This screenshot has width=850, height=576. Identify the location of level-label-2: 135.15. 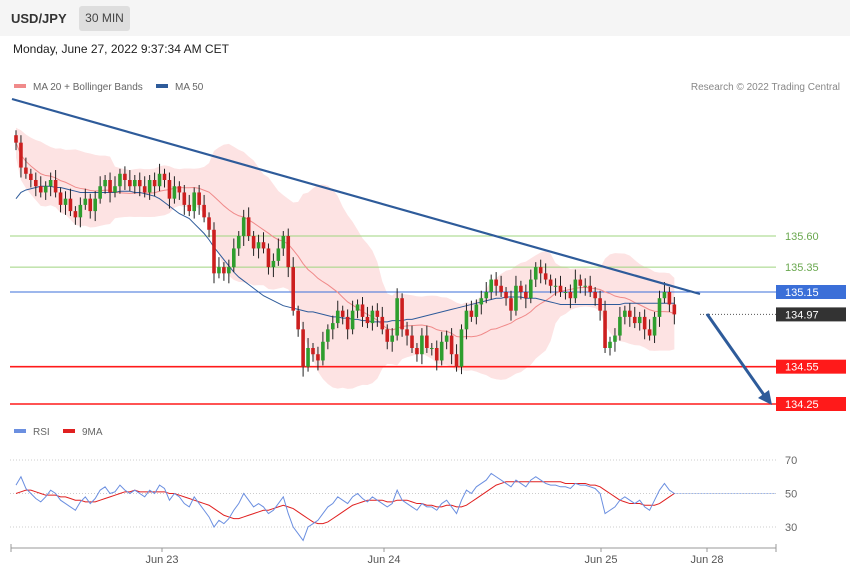
(802, 293).